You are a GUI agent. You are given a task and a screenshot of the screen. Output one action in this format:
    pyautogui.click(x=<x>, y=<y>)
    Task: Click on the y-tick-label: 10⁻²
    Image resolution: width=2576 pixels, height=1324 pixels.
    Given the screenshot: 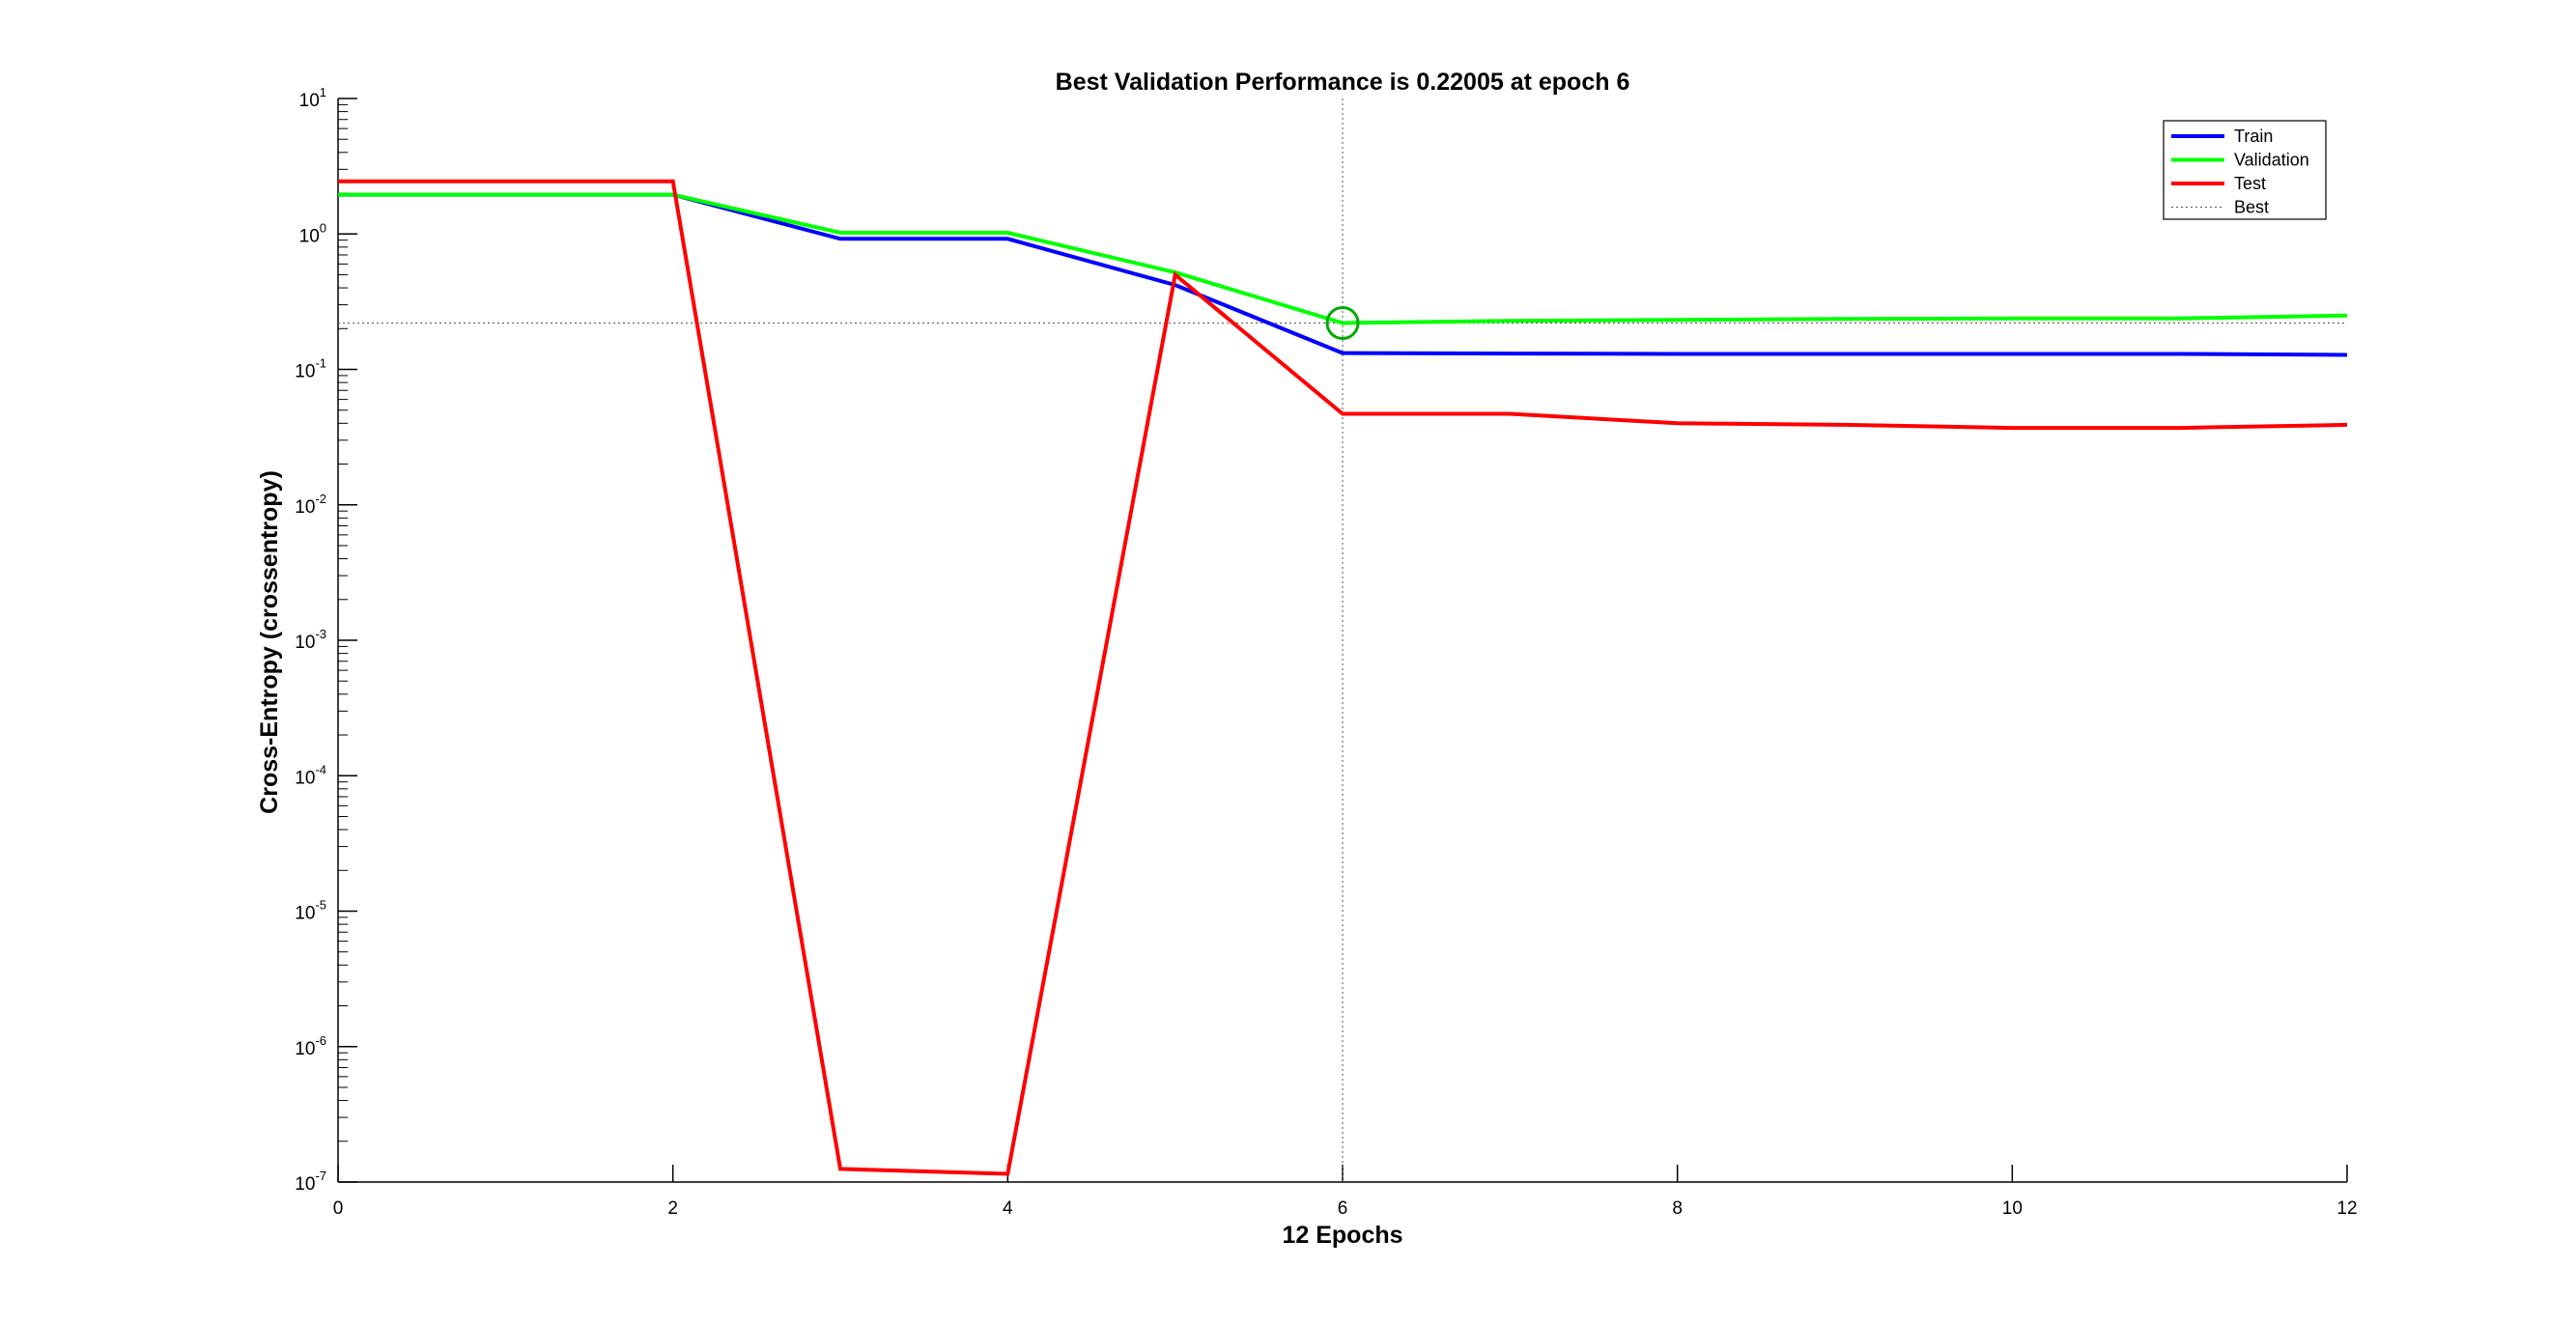 What is the action you would take?
    pyautogui.click(x=310, y=505)
    